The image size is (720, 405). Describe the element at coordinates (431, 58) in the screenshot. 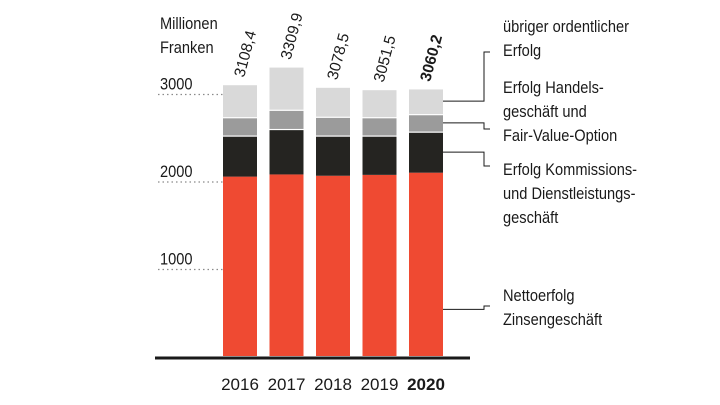

I see `bar-total-label: 3060,2` at that location.